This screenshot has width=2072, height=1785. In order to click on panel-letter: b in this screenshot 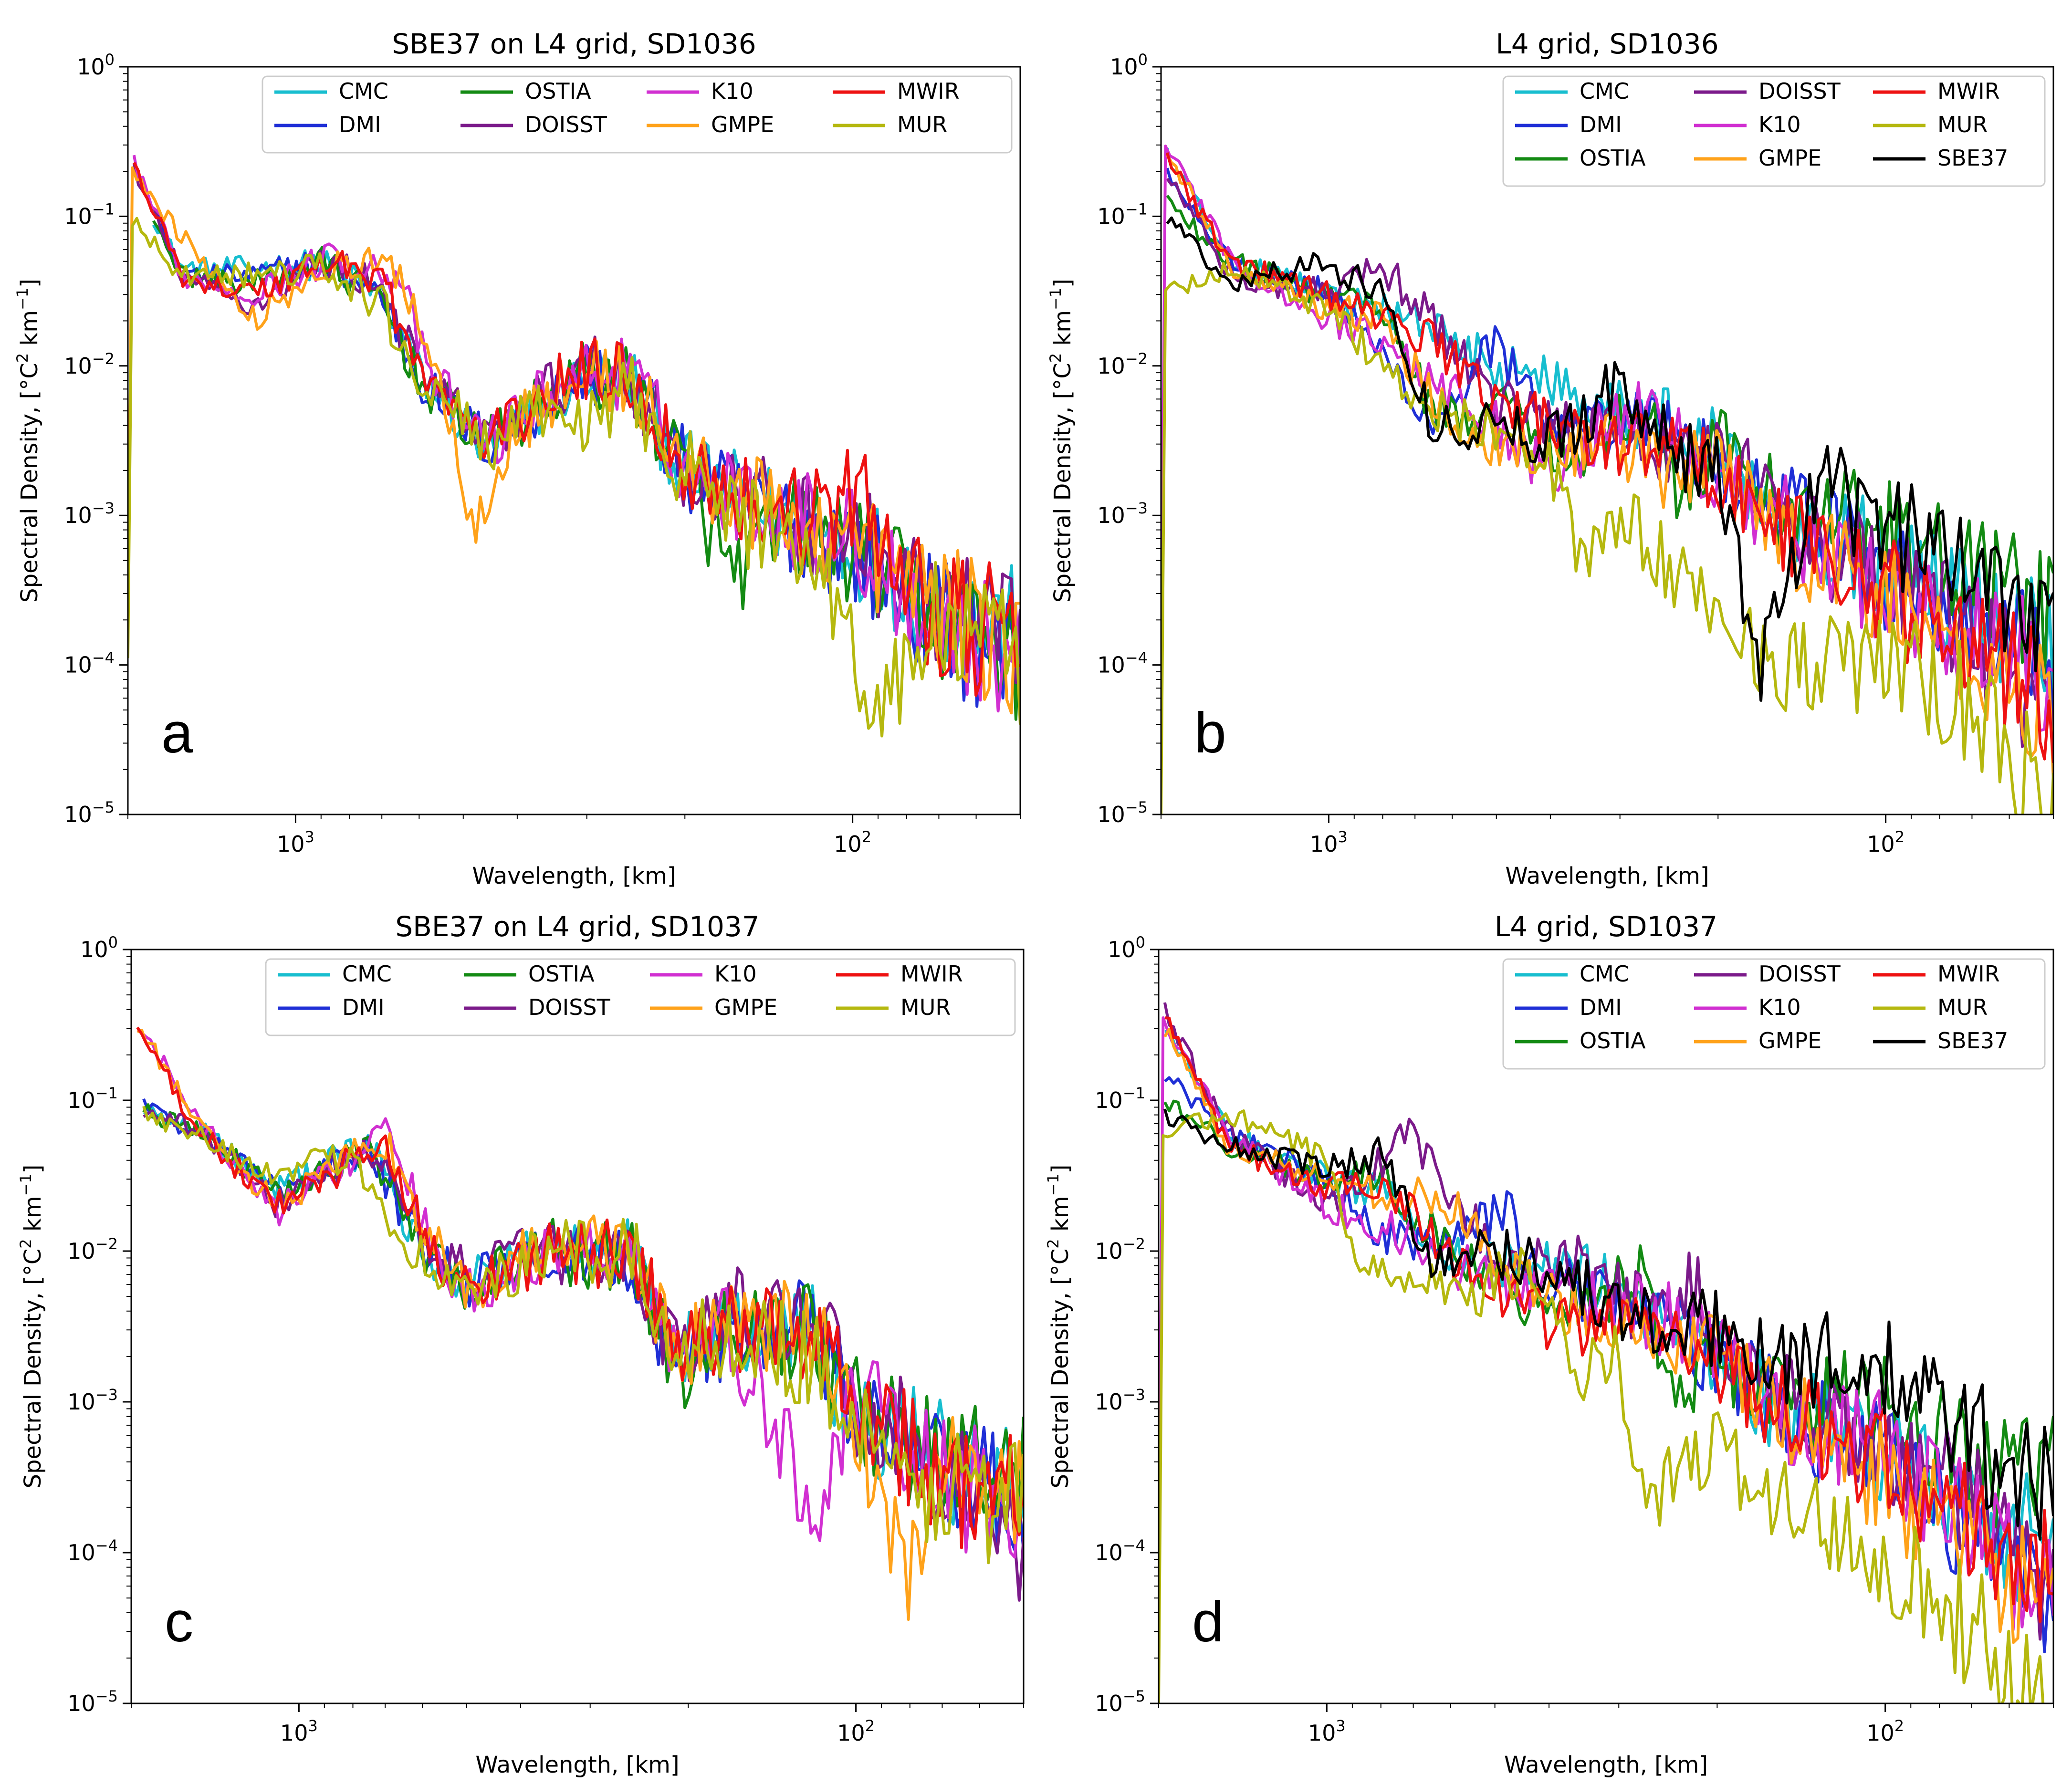, I will do `click(1210, 733)`.